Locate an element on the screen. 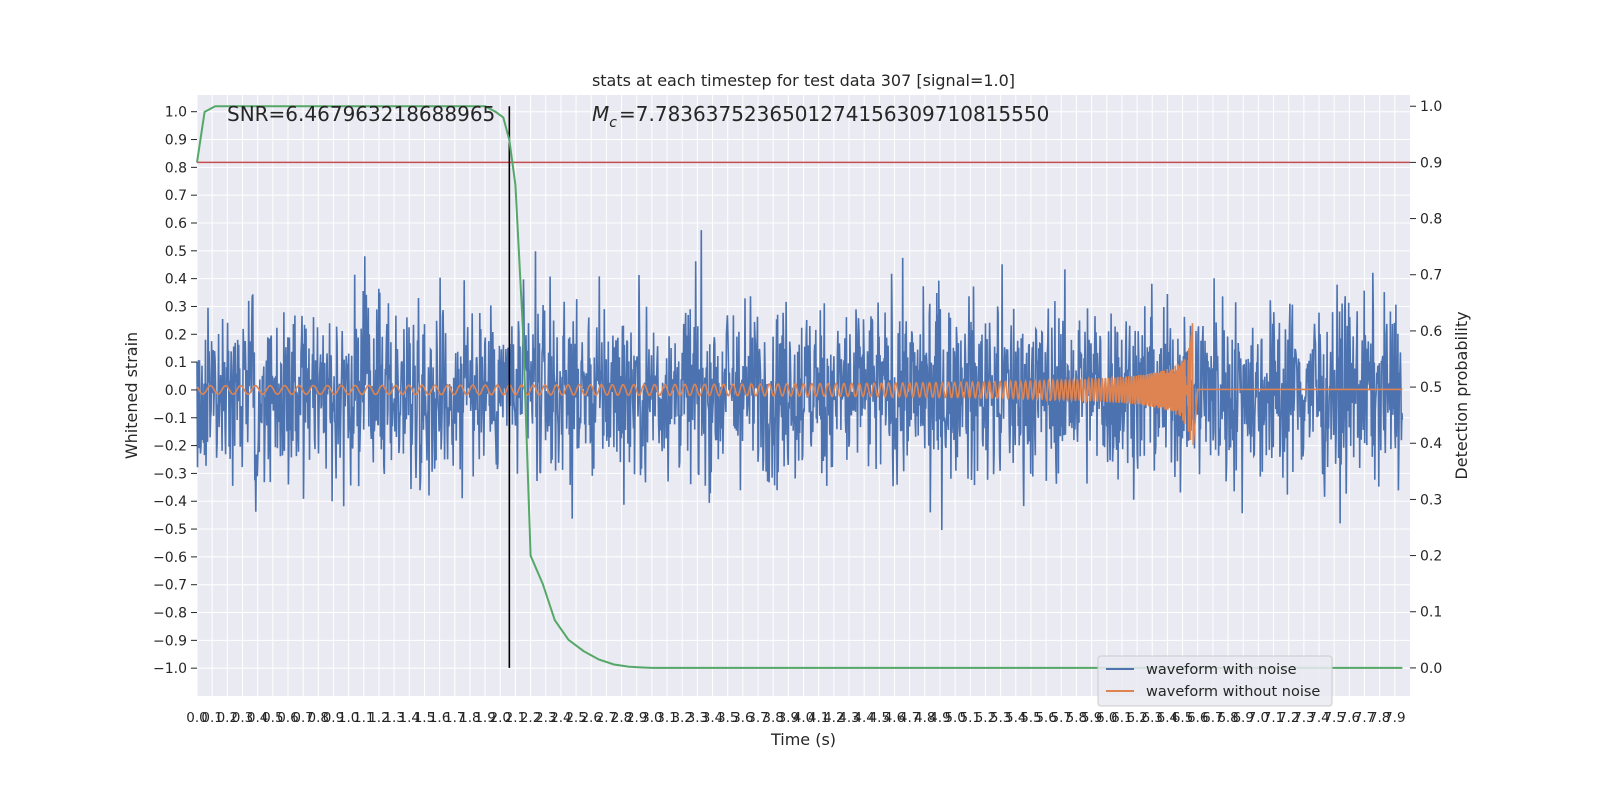 The height and width of the screenshot is (800, 1600). right-tick-label: 0.4 is located at coordinates (1431, 444).